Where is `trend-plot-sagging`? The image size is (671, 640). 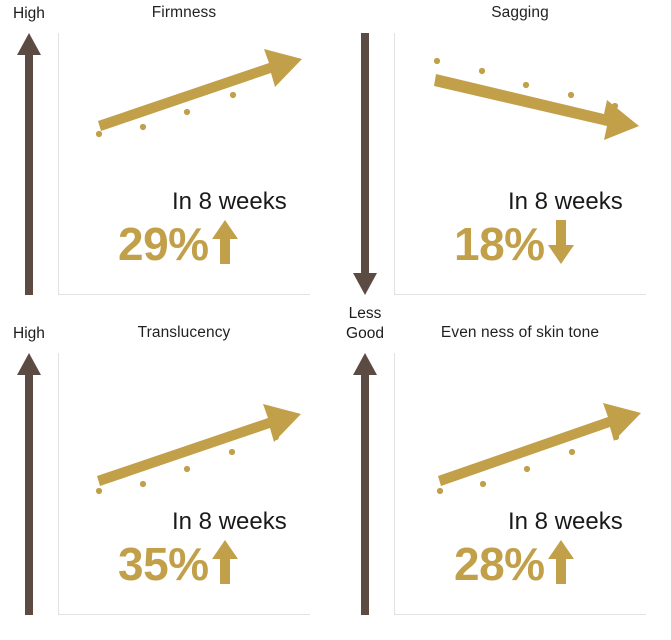 trend-plot-sagging is located at coordinates (536, 98).